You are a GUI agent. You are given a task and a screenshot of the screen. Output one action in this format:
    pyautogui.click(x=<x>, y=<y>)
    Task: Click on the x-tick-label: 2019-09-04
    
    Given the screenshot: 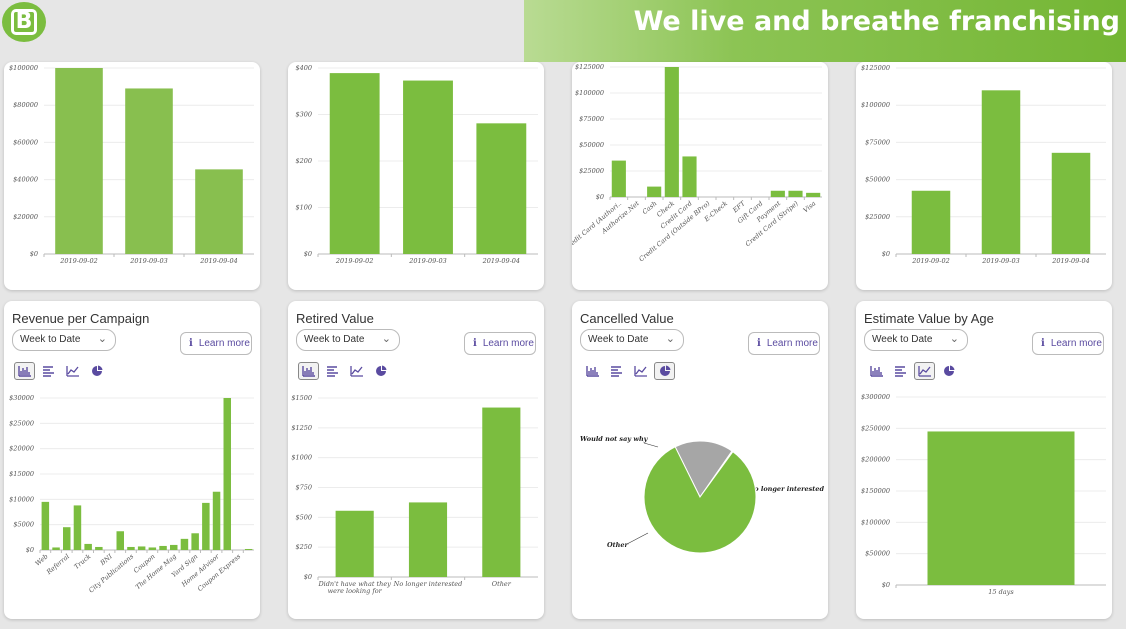 What is the action you would take?
    pyautogui.click(x=218, y=261)
    